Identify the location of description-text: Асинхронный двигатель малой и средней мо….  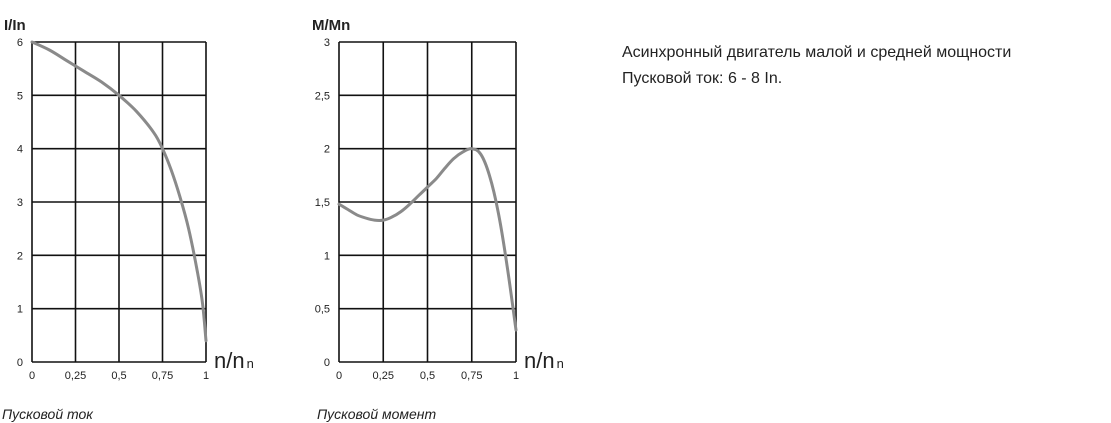
(862, 66).